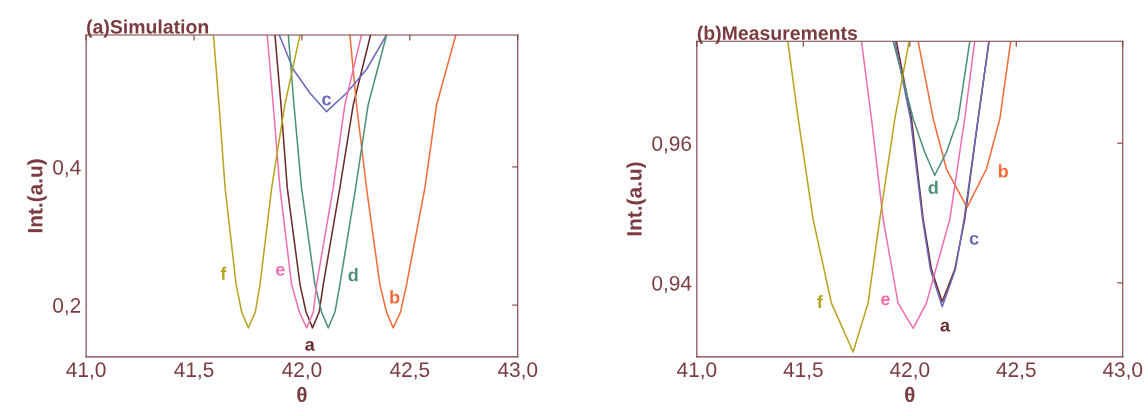  What do you see at coordinates (672, 284) in the screenshot?
I see `y-tick-label: 0,94` at bounding box center [672, 284].